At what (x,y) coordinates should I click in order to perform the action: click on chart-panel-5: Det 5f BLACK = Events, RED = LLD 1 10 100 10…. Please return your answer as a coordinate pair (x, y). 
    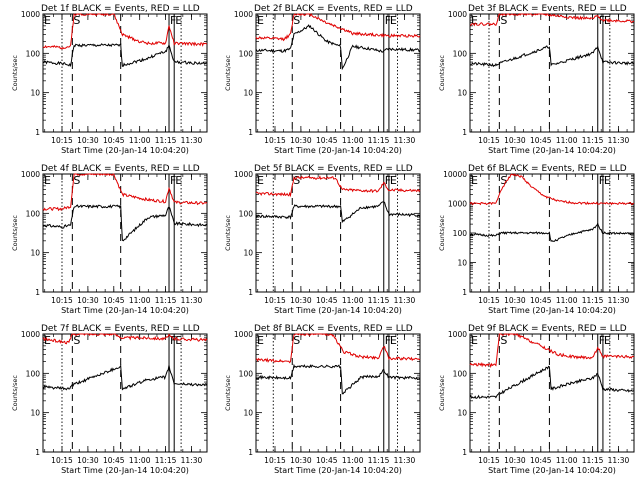
    Looking at the image, I should click on (322, 239).